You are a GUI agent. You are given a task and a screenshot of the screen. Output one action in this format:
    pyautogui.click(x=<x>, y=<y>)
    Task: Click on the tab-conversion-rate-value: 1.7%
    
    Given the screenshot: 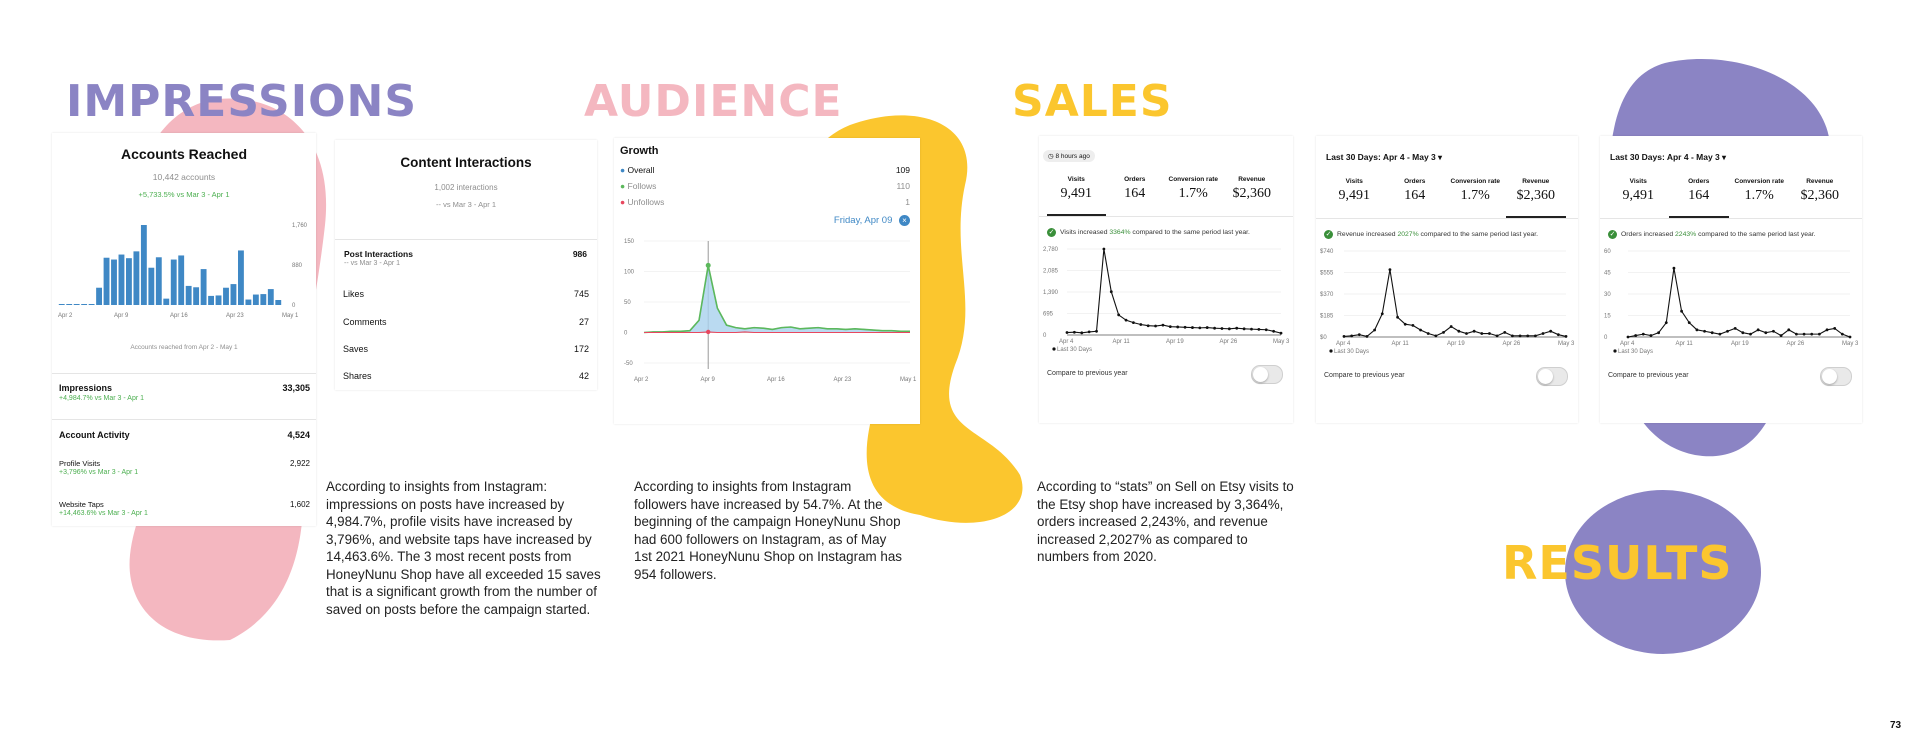 What is the action you would take?
    pyautogui.click(x=1193, y=193)
    